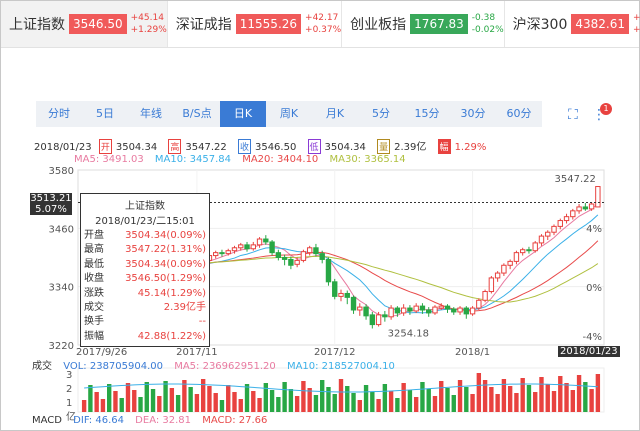  I want to click on tooltip-value: 2.39亿手, so click(184, 307).